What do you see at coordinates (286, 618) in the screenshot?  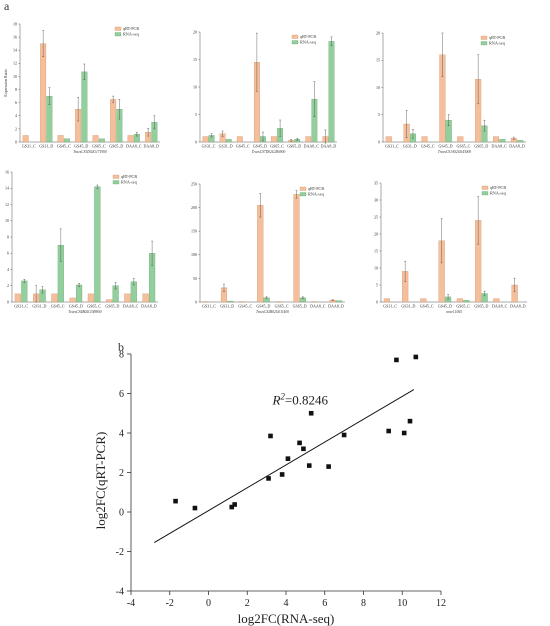 I see `x-axis-label: log2FC(RNA-seq)` at bounding box center [286, 618].